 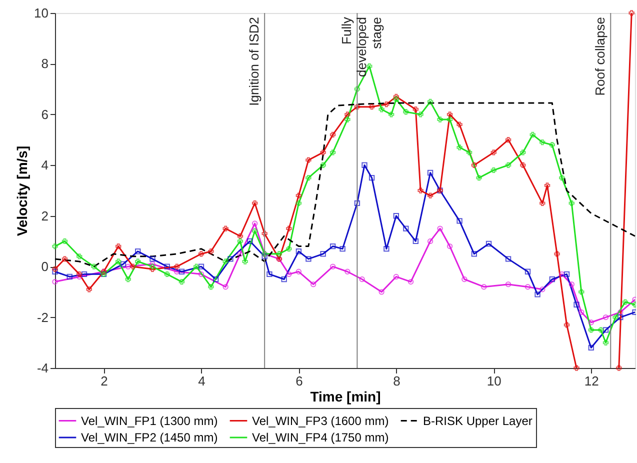 What do you see at coordinates (345, 396) in the screenshot?
I see `x-axis-title: Time [min]` at bounding box center [345, 396].